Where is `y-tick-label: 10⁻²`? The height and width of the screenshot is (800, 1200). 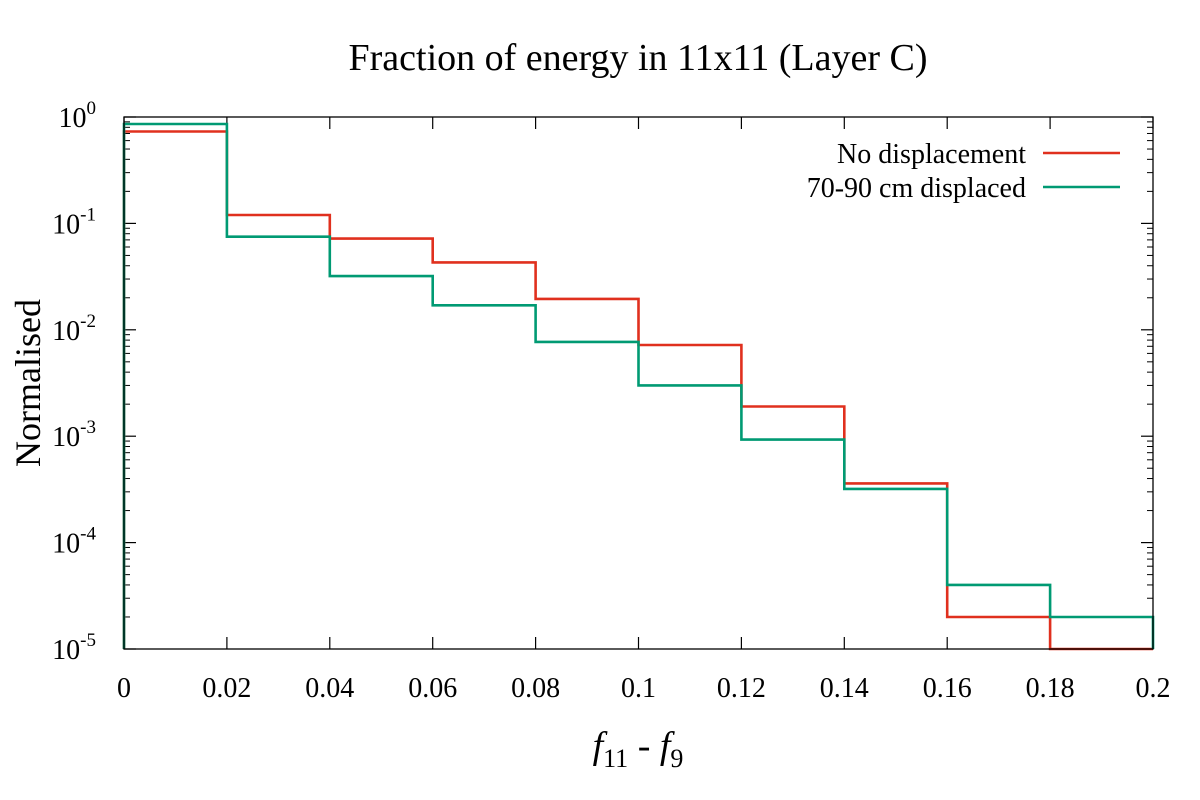
y-tick-label: 10⁻² is located at coordinates (74, 329).